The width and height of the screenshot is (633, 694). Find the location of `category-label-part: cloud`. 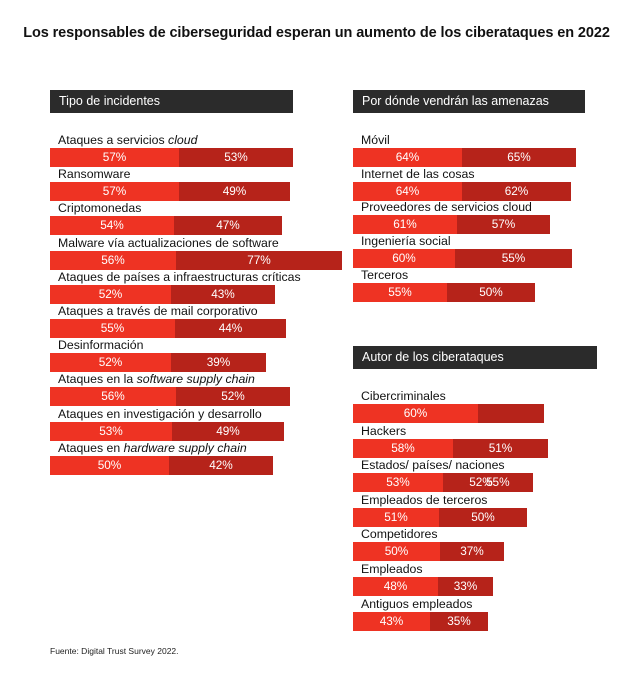

category-label-part: cloud is located at coordinates (183, 140).